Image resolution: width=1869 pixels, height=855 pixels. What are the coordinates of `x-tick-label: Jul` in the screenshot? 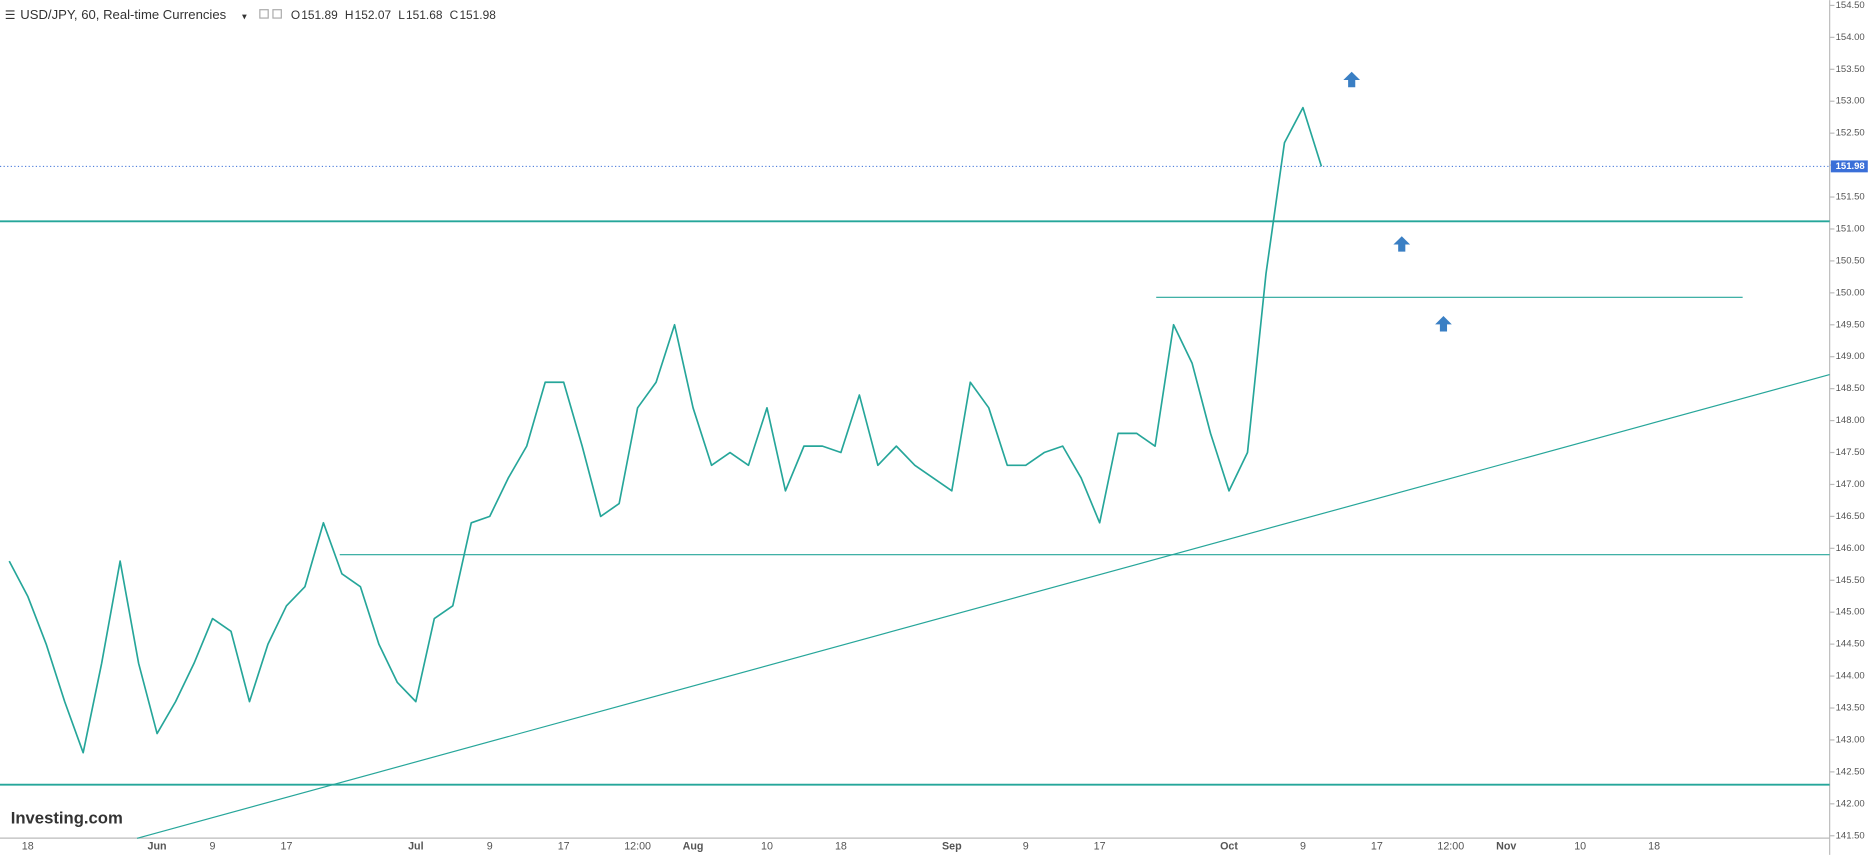 It's located at (416, 846).